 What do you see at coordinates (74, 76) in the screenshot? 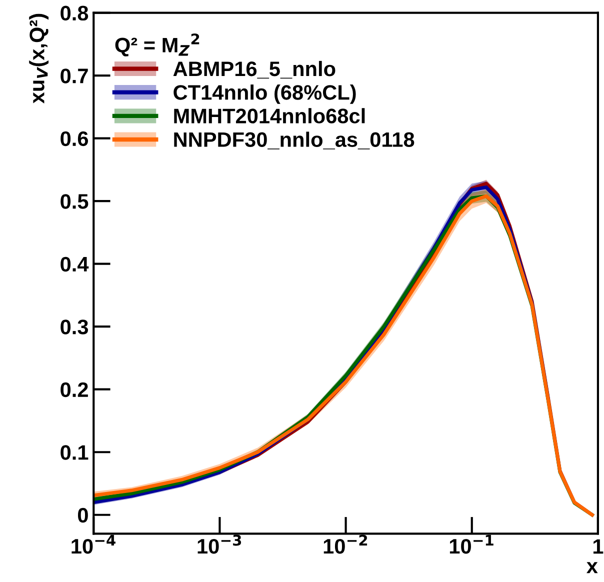
I see `y-tick-label: 0.7` at bounding box center [74, 76].